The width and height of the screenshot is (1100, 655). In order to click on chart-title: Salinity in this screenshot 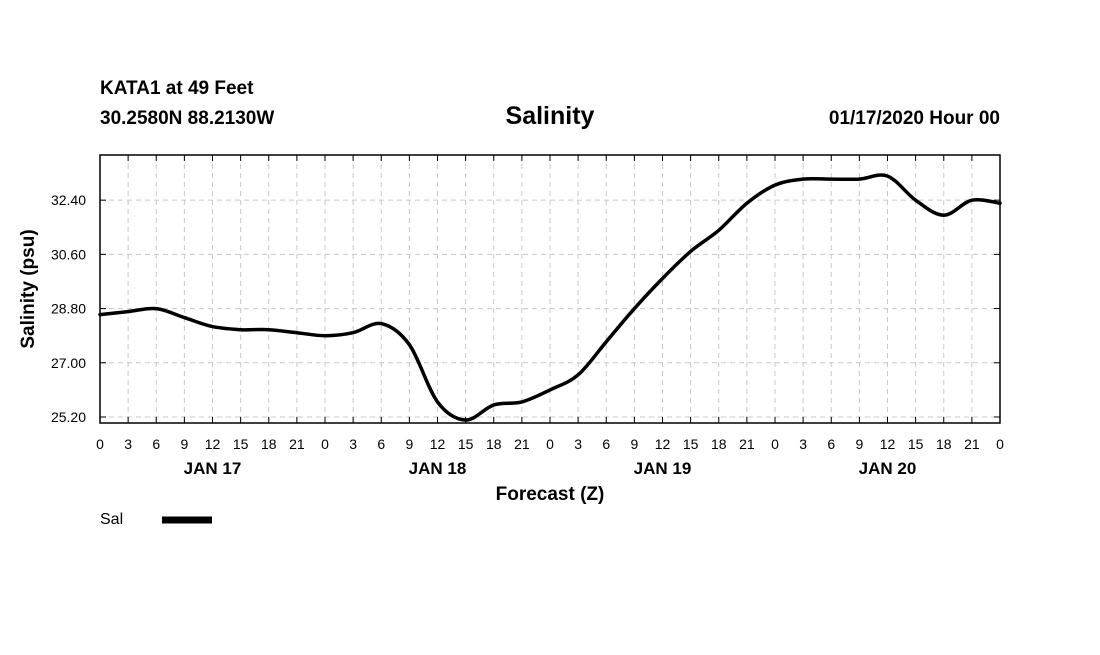, I will do `click(550, 116)`.